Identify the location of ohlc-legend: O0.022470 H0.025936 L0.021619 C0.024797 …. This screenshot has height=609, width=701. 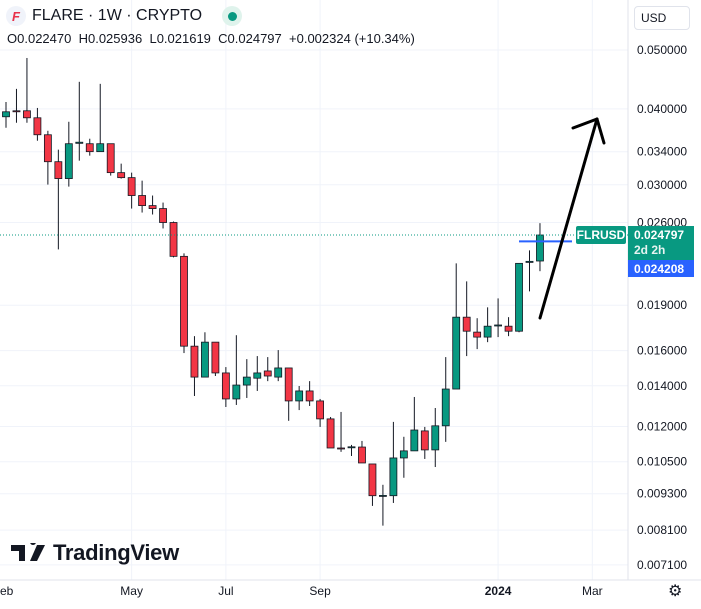
(211, 38).